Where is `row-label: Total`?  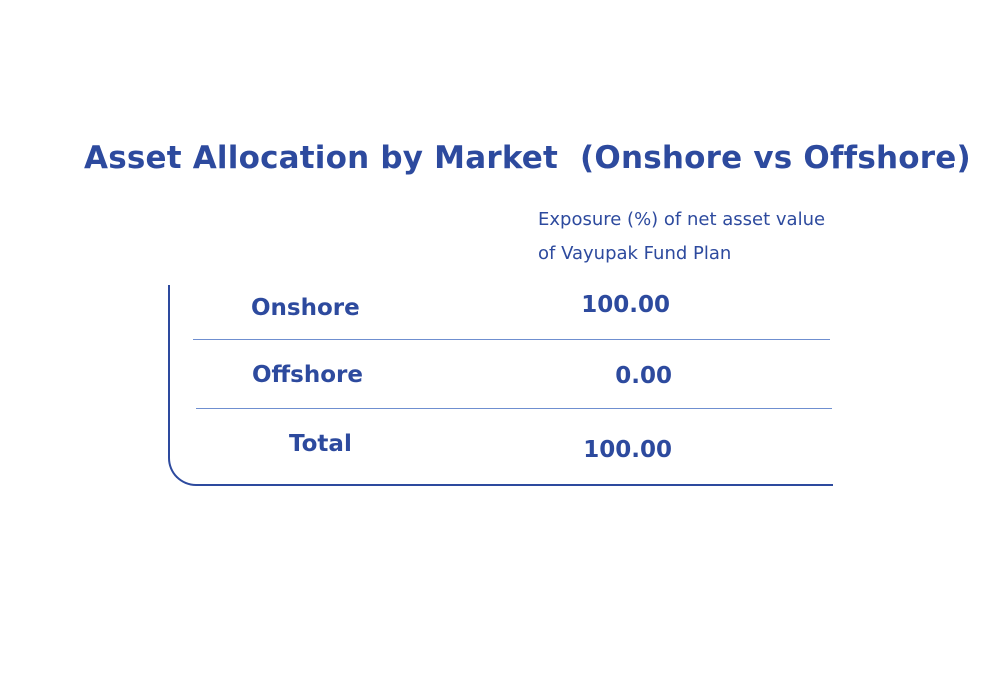
row-label: Total is located at coordinates (320, 444).